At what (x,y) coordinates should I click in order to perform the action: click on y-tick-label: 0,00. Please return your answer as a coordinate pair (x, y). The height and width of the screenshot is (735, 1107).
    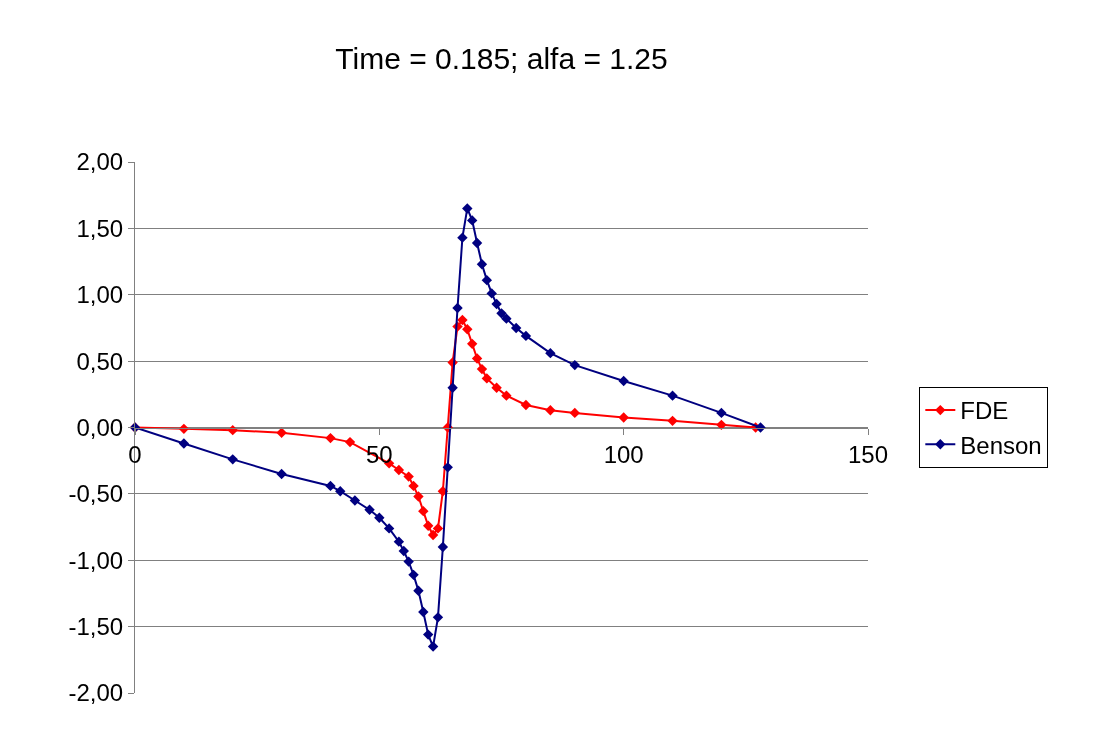
    Looking at the image, I should click on (100, 427).